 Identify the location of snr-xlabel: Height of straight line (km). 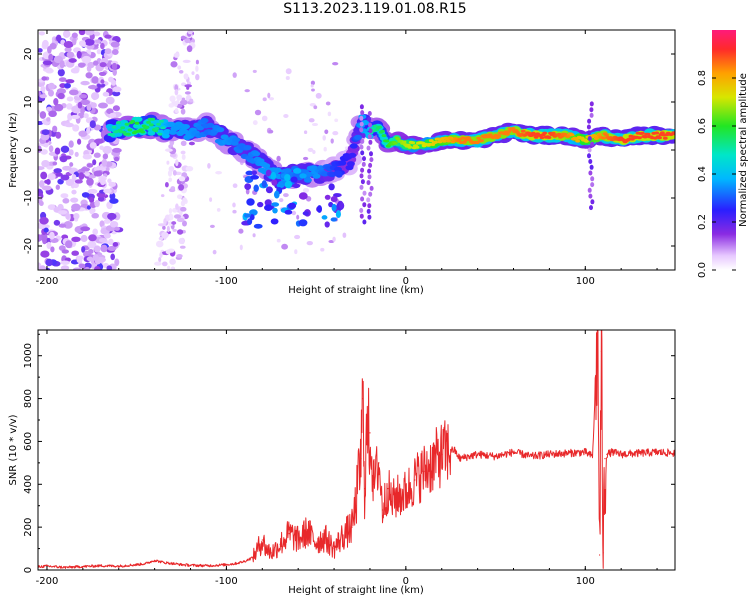
(356, 590).